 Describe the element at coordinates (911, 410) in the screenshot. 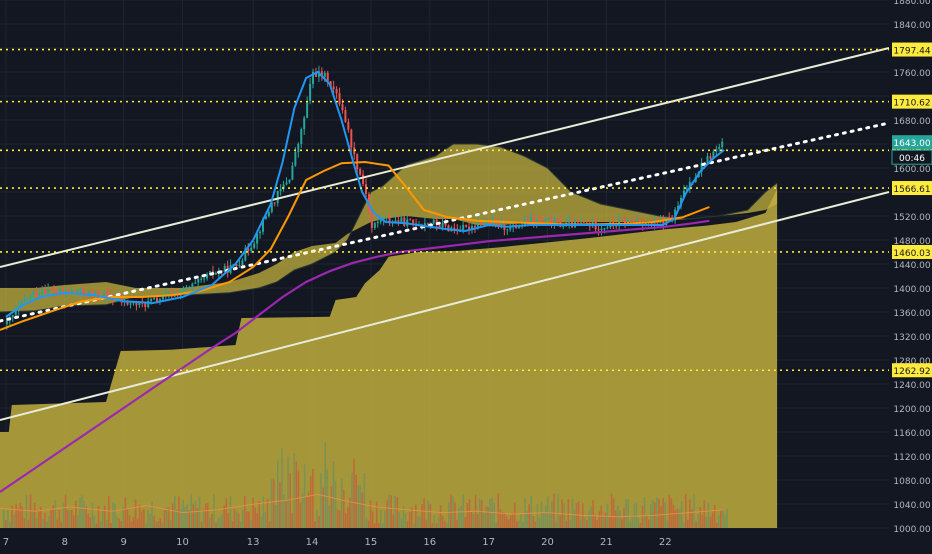

I see `y-tick-label: 1200.00` at that location.